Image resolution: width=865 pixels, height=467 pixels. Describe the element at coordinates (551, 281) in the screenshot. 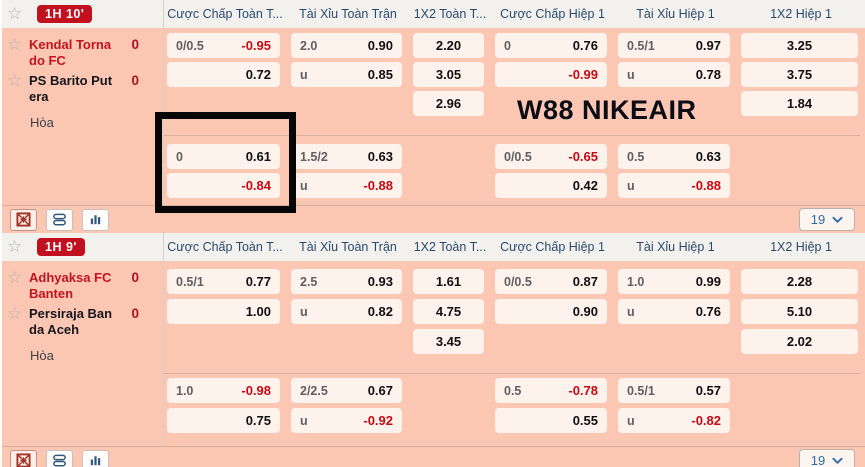

I see `odds-cell: 0/0.5 0.87` at that location.